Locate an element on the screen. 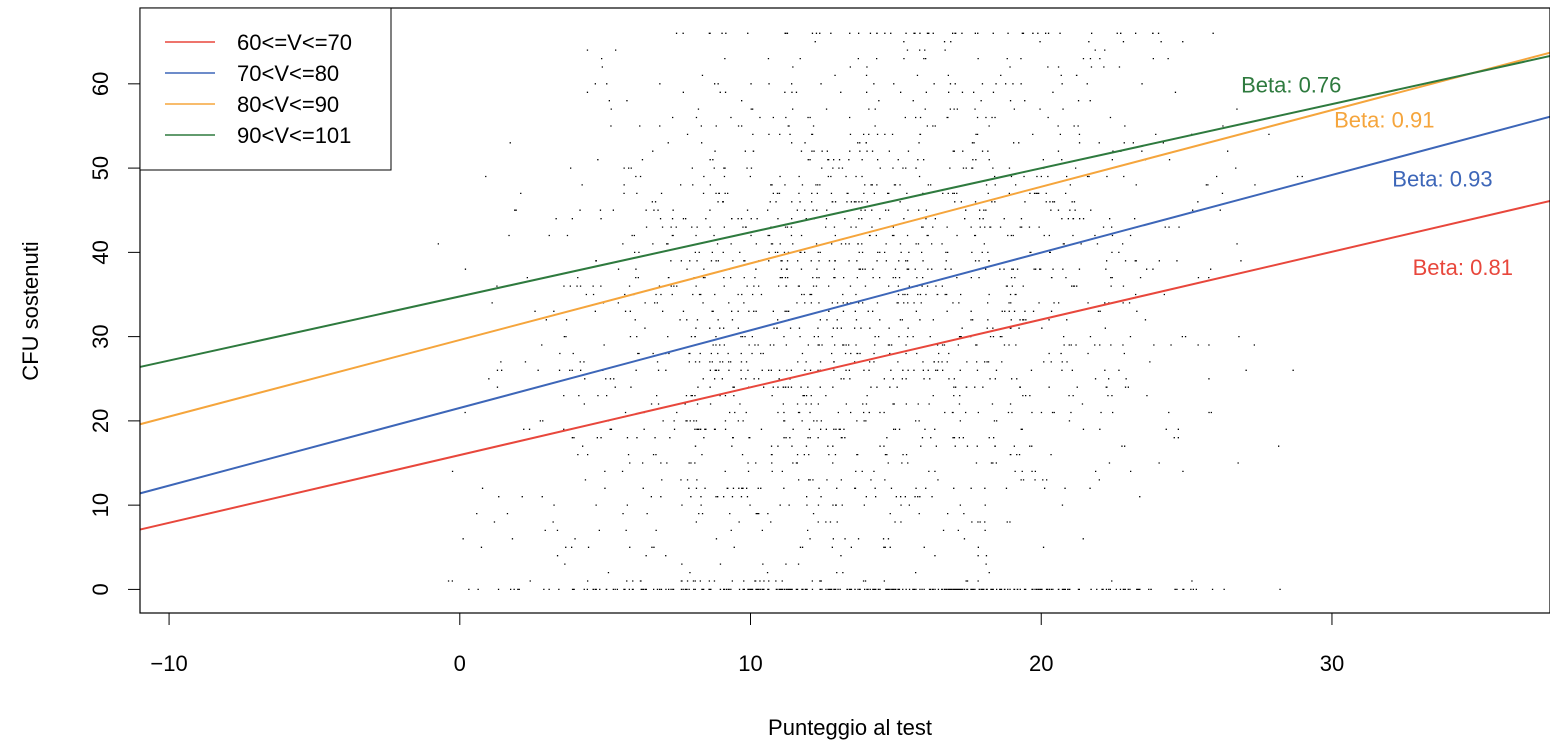 The width and height of the screenshot is (1550, 744). y-tick-label: 0 is located at coordinates (100, 589).